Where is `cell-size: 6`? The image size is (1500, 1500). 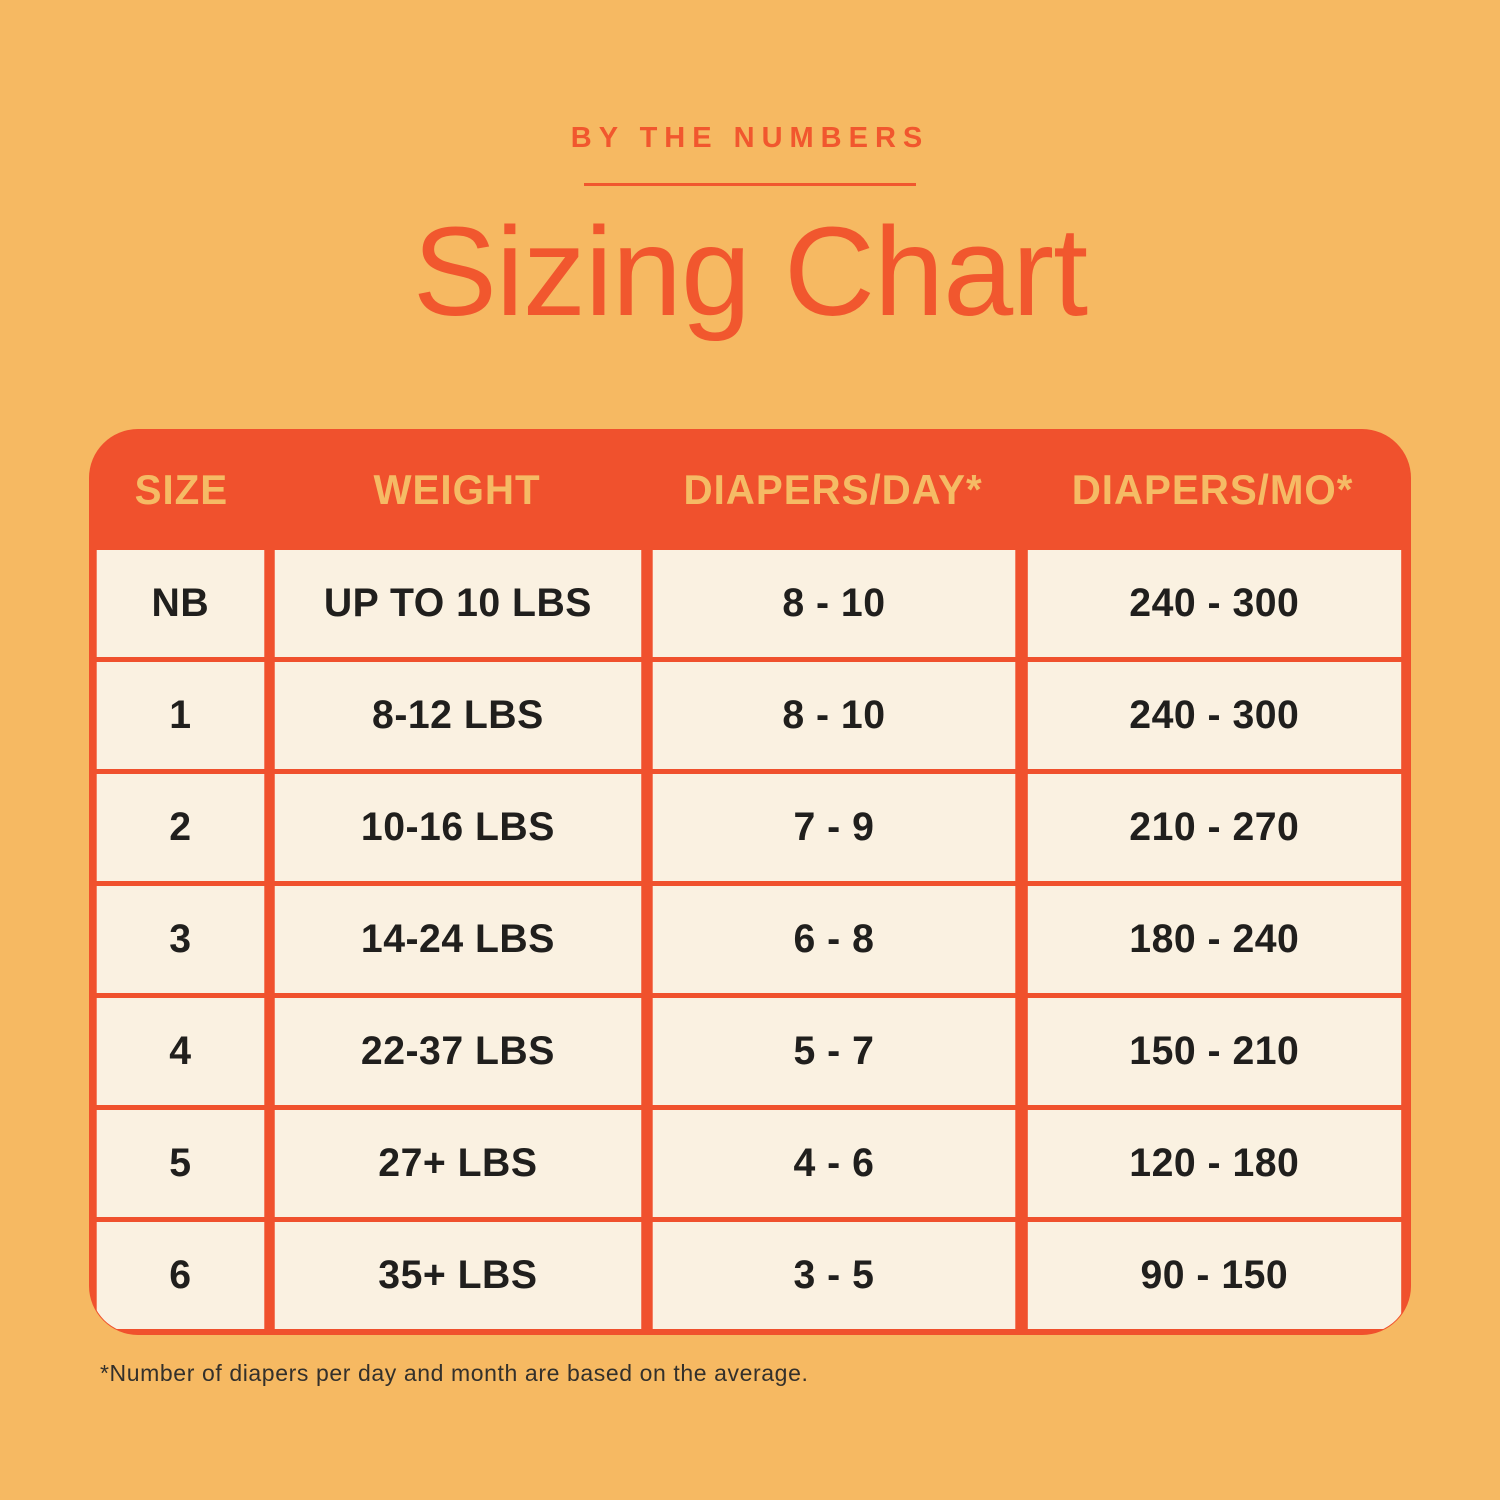
cell-size: 6 is located at coordinates (180, 1276).